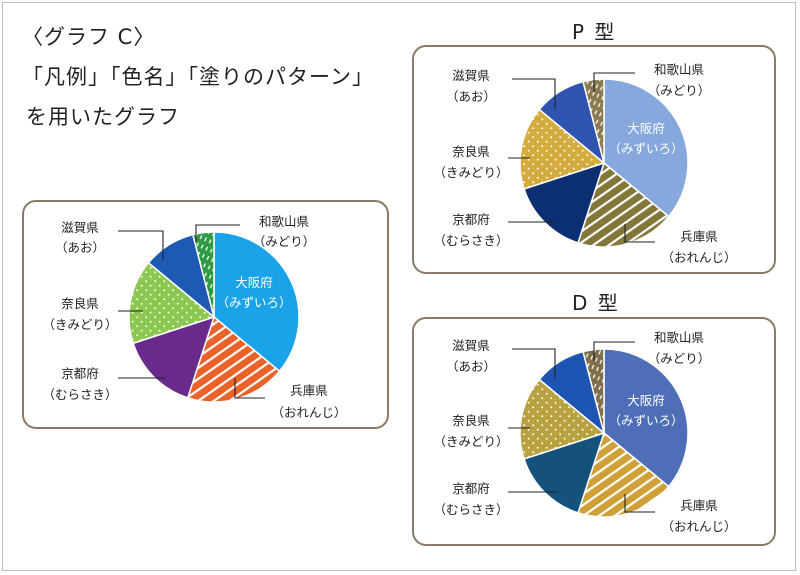  Describe the element at coordinates (596, 303) in the screenshot. I see `chart-d-title: D 型` at that location.